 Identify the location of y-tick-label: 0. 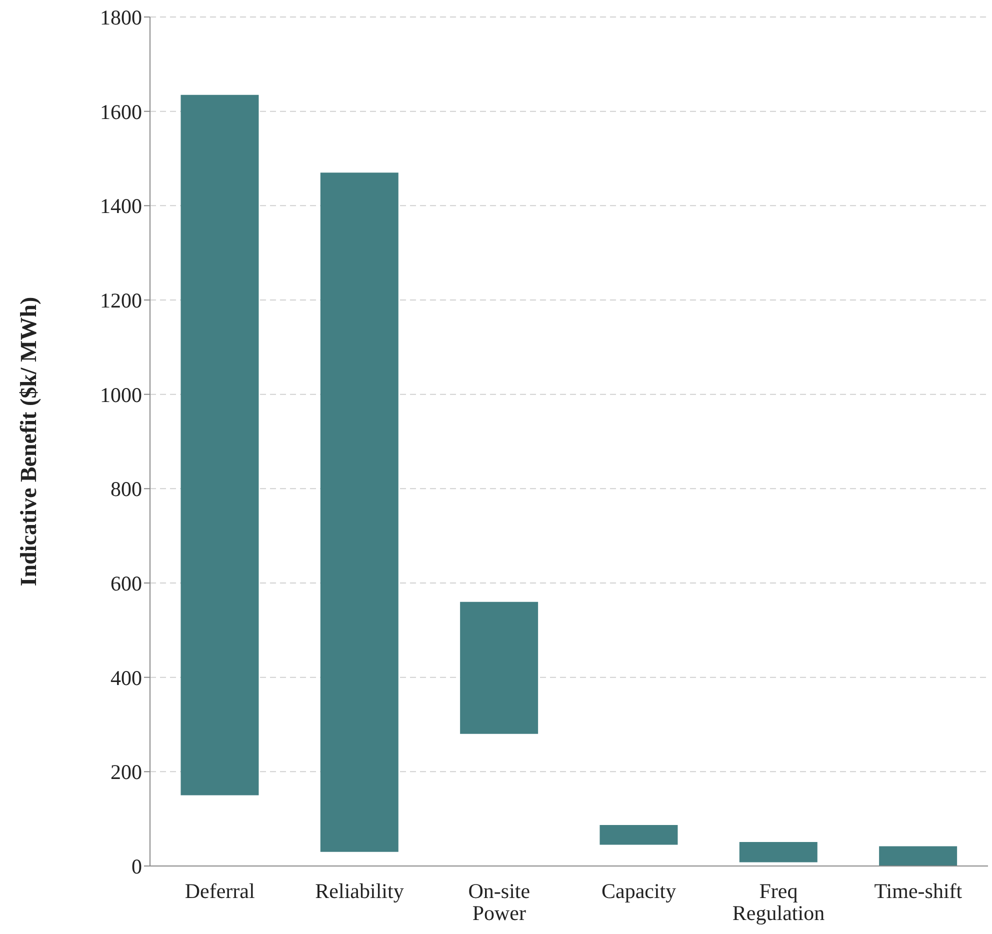
(137, 866).